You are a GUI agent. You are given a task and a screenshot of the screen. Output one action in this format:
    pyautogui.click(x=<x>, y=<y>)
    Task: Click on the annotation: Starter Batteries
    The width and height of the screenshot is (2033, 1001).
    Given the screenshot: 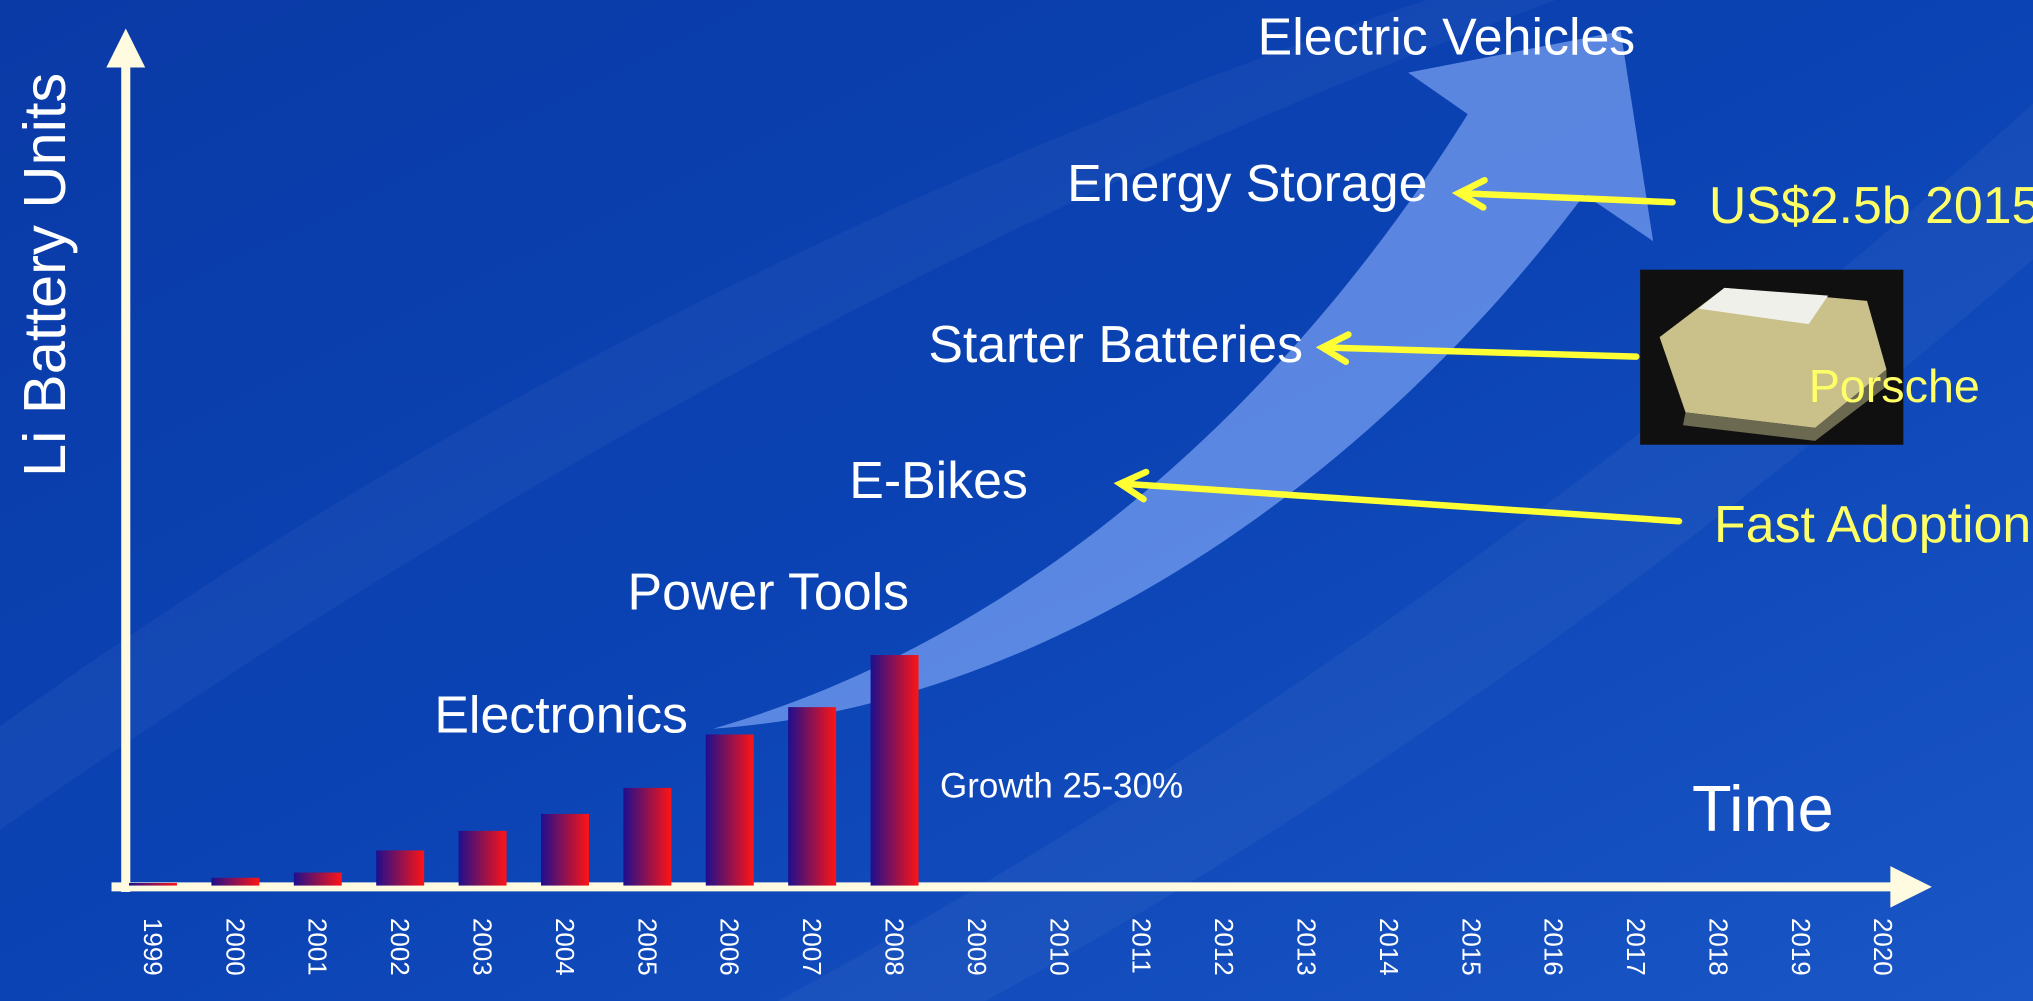 What is the action you would take?
    pyautogui.click(x=1115, y=344)
    